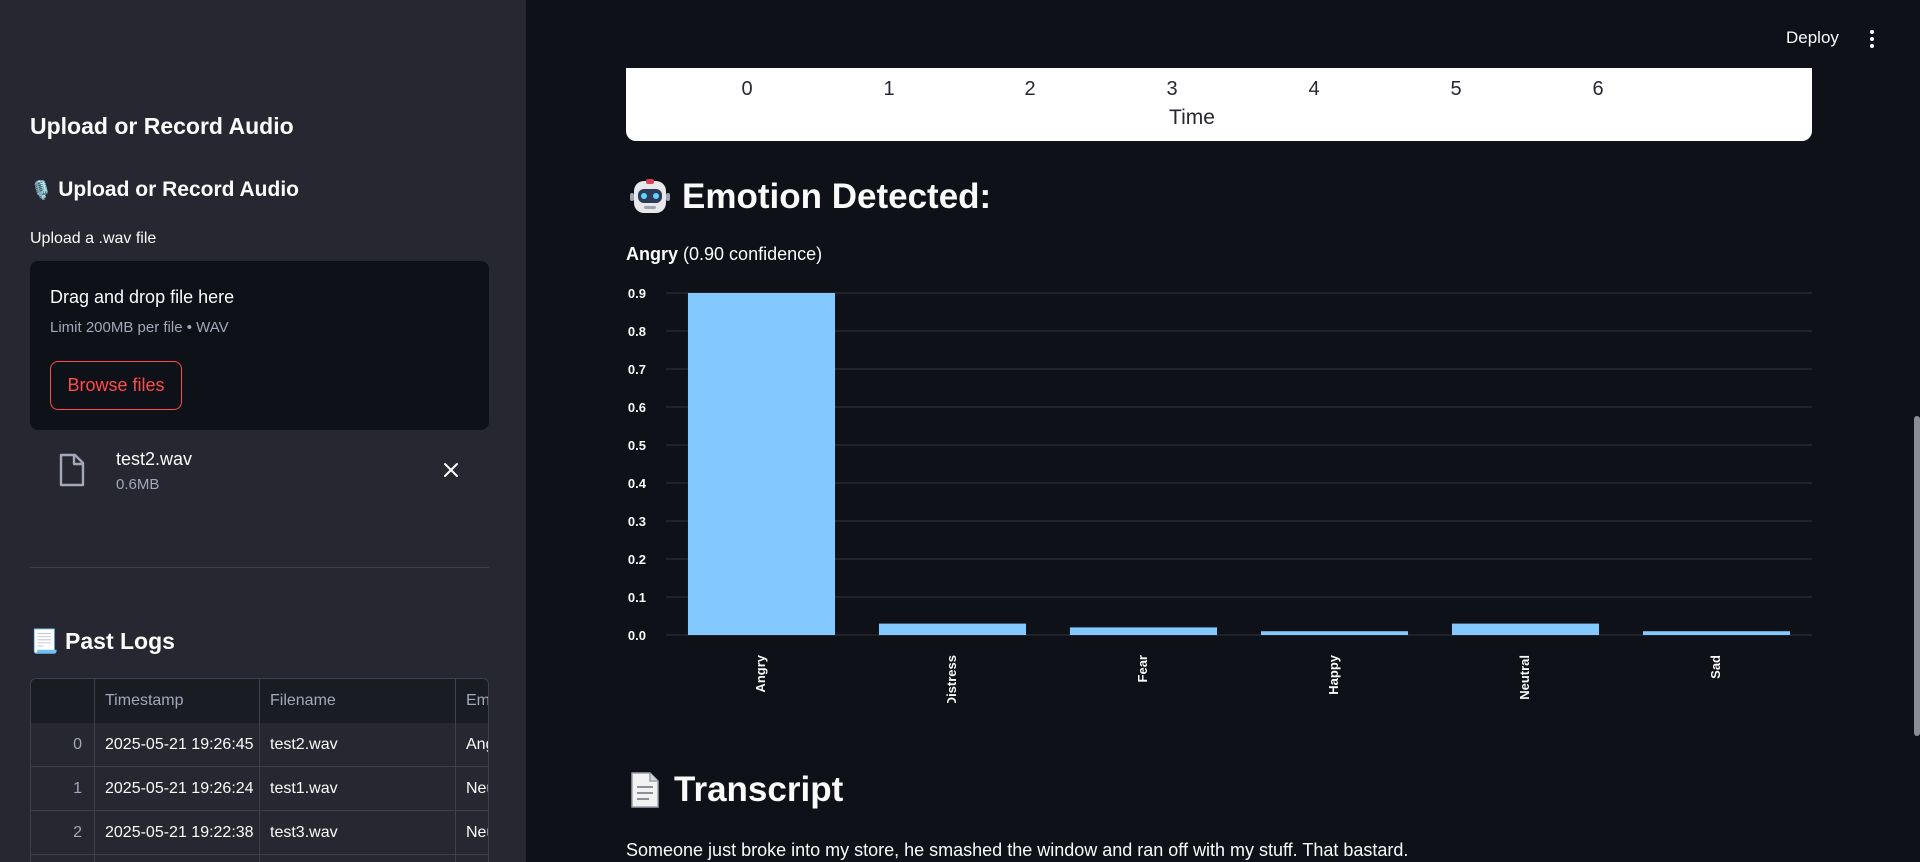  What do you see at coordinates (177, 701) in the screenshot?
I see `table-header-cell: Timestamp` at bounding box center [177, 701].